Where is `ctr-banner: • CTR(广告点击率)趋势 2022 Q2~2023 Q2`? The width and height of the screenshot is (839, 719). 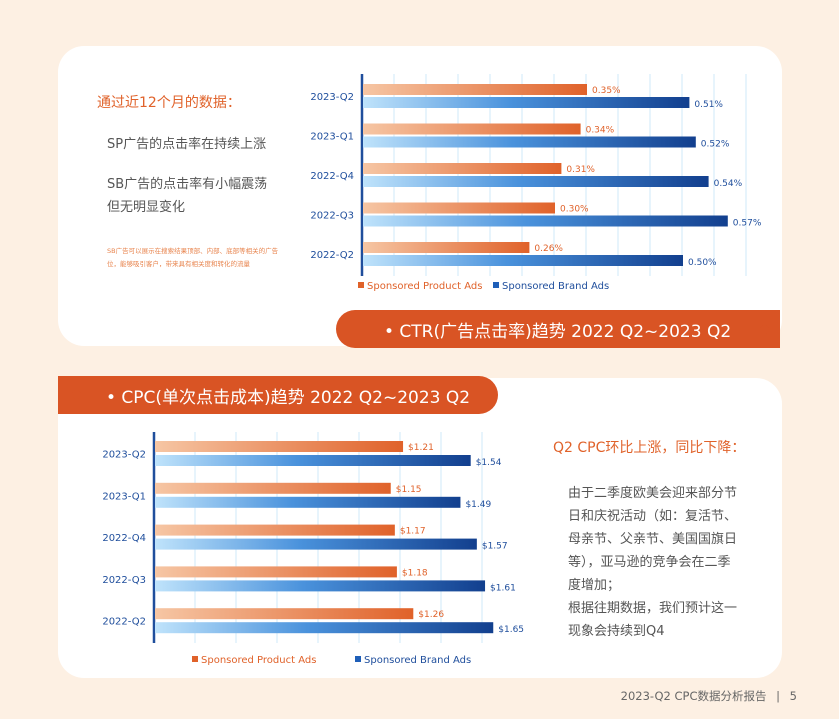
ctr-banner: • CTR(广告点击率)趋势 2022 Q2~2023 Q2 is located at coordinates (558, 329).